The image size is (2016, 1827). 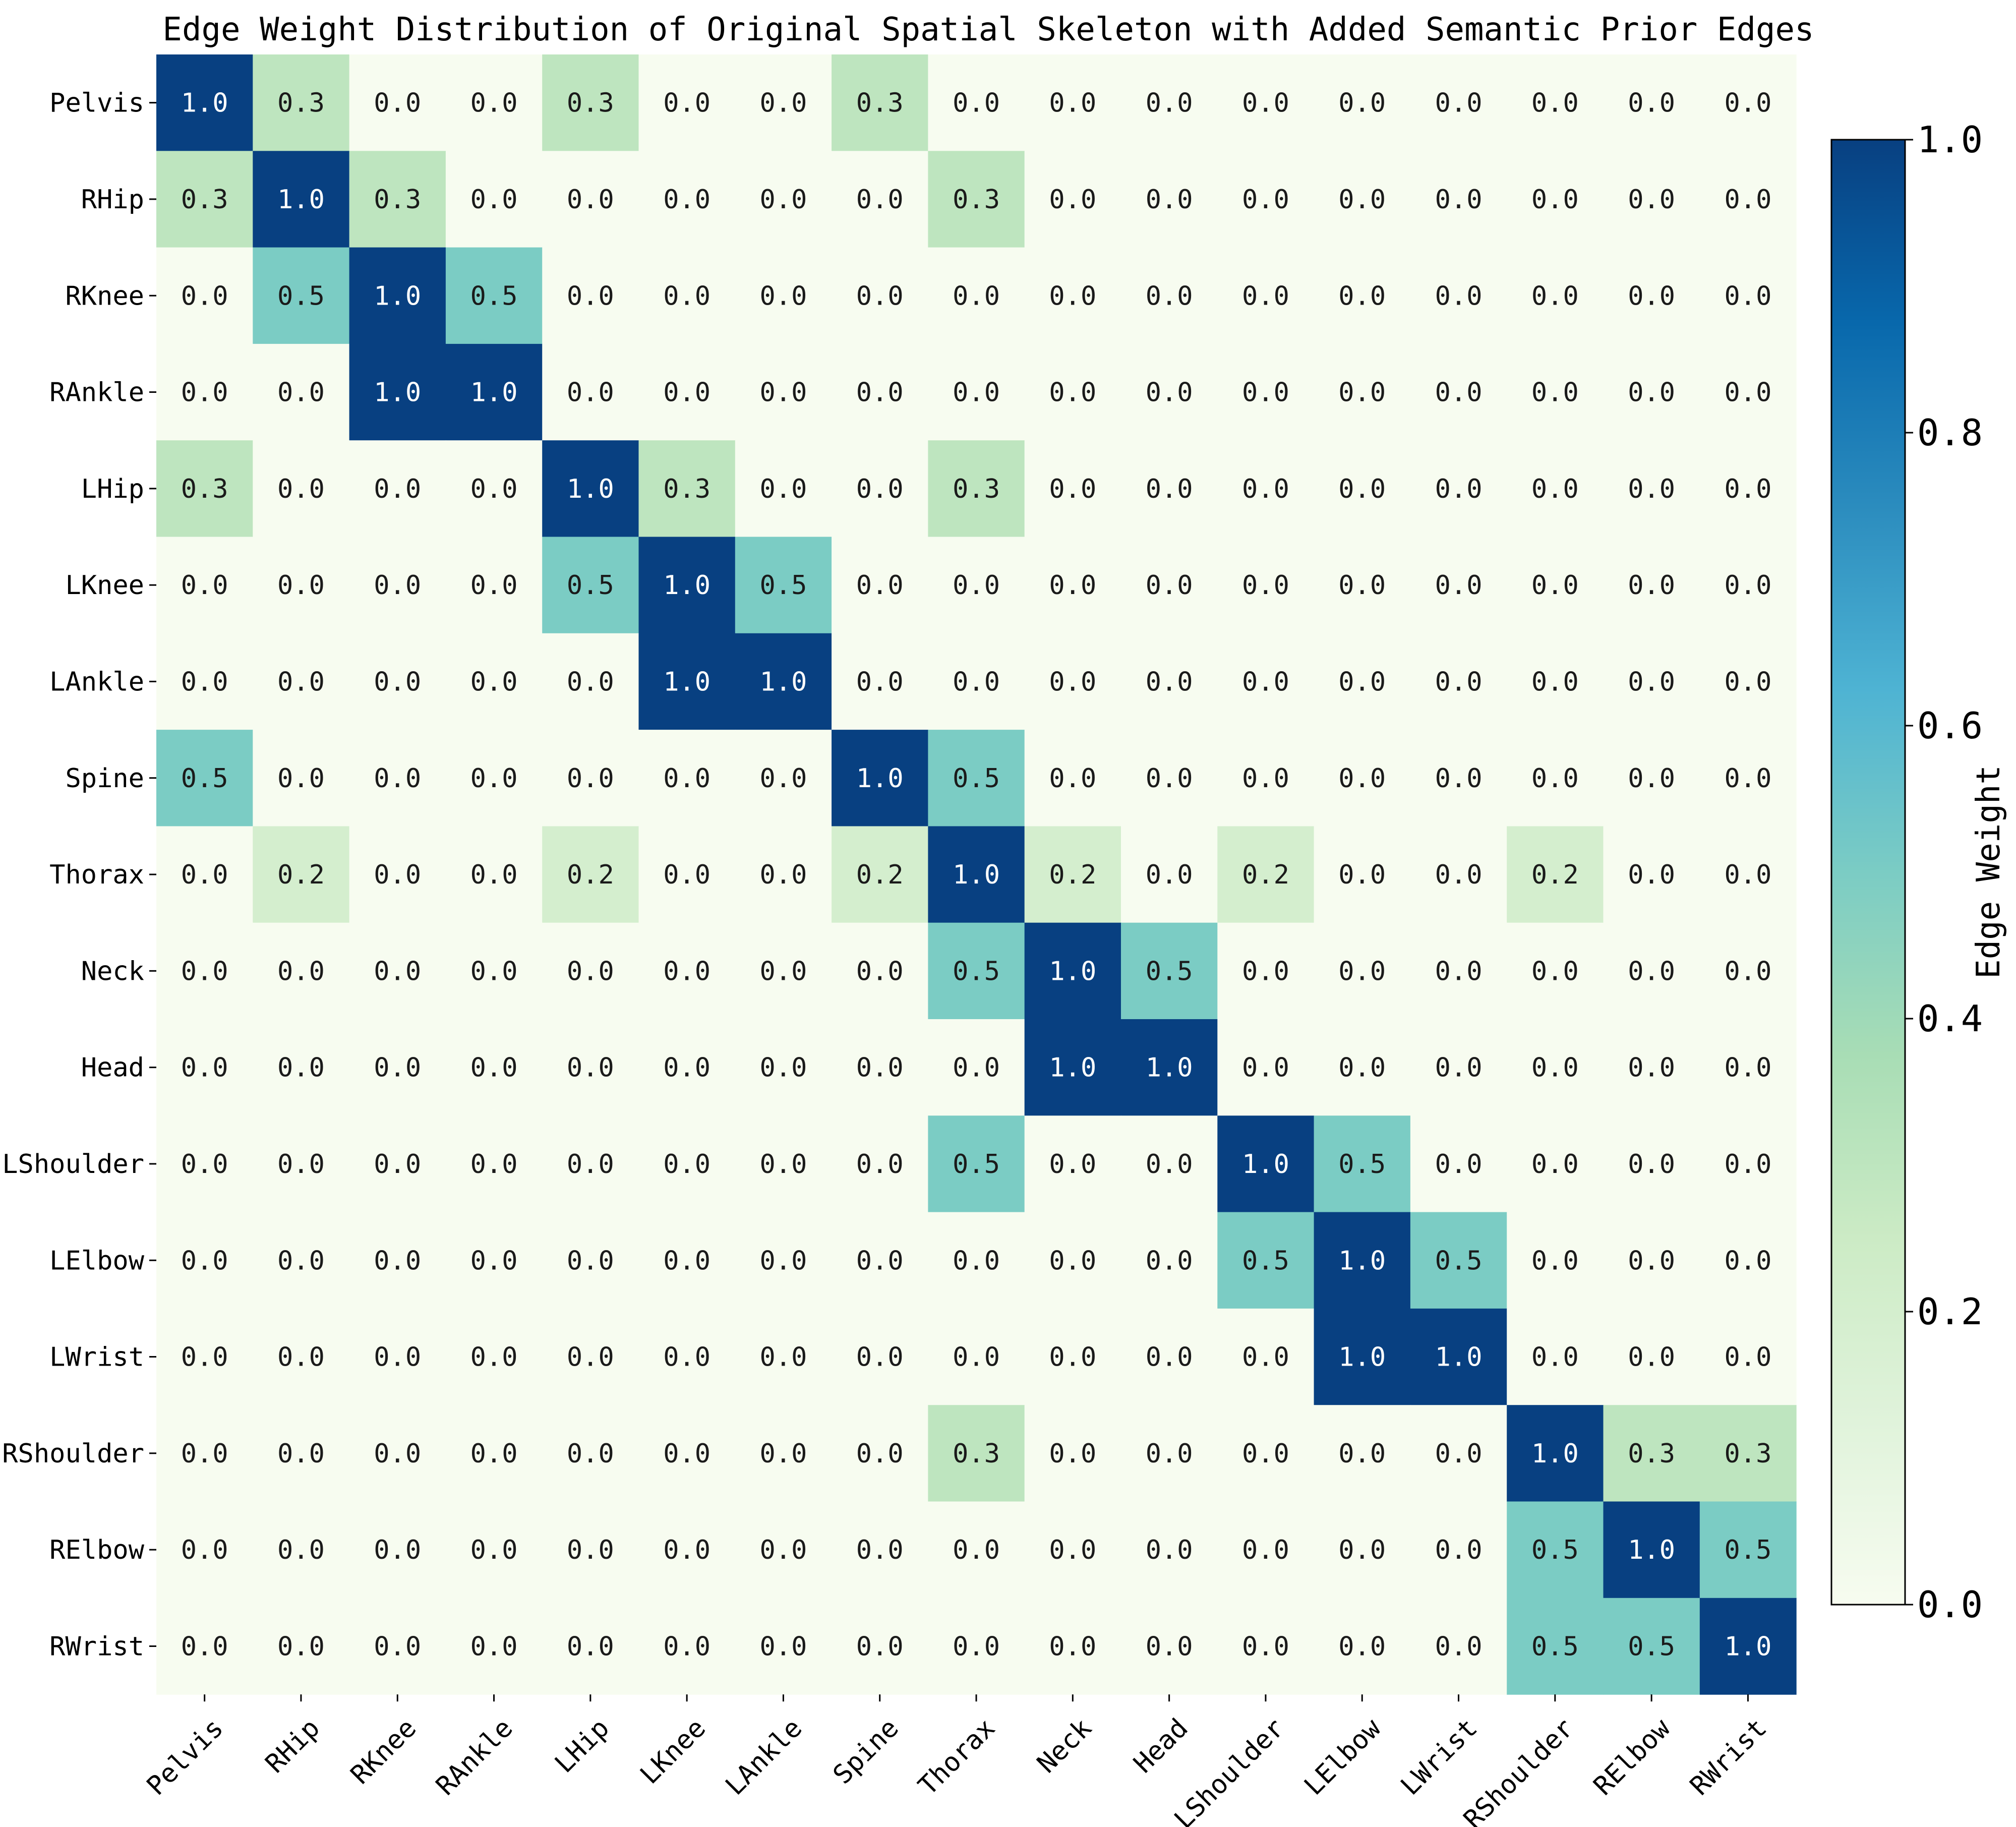 I want to click on colorbar-gradient, so click(x=1868, y=872).